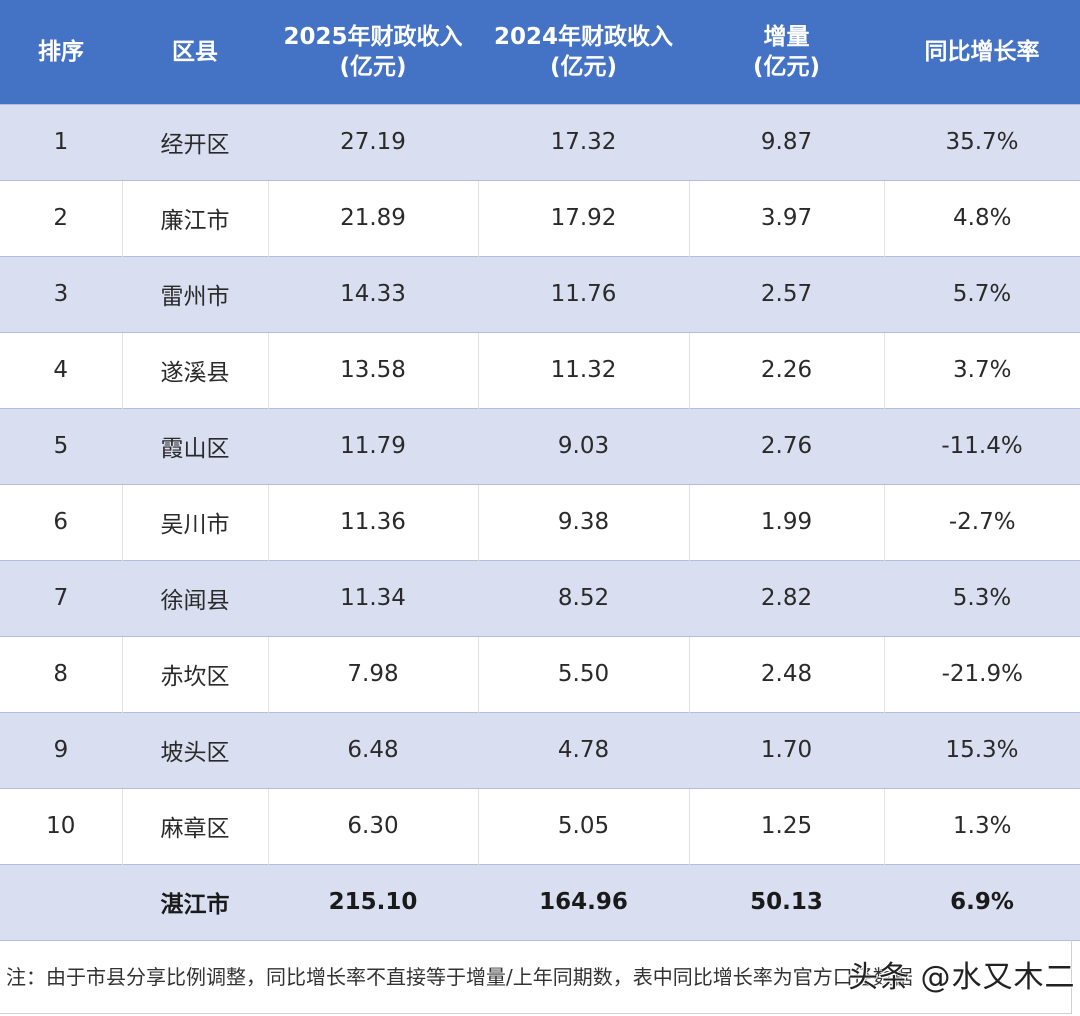 The image size is (1080, 1016). What do you see at coordinates (61, 825) in the screenshot?
I see `cell-rank: 10` at bounding box center [61, 825].